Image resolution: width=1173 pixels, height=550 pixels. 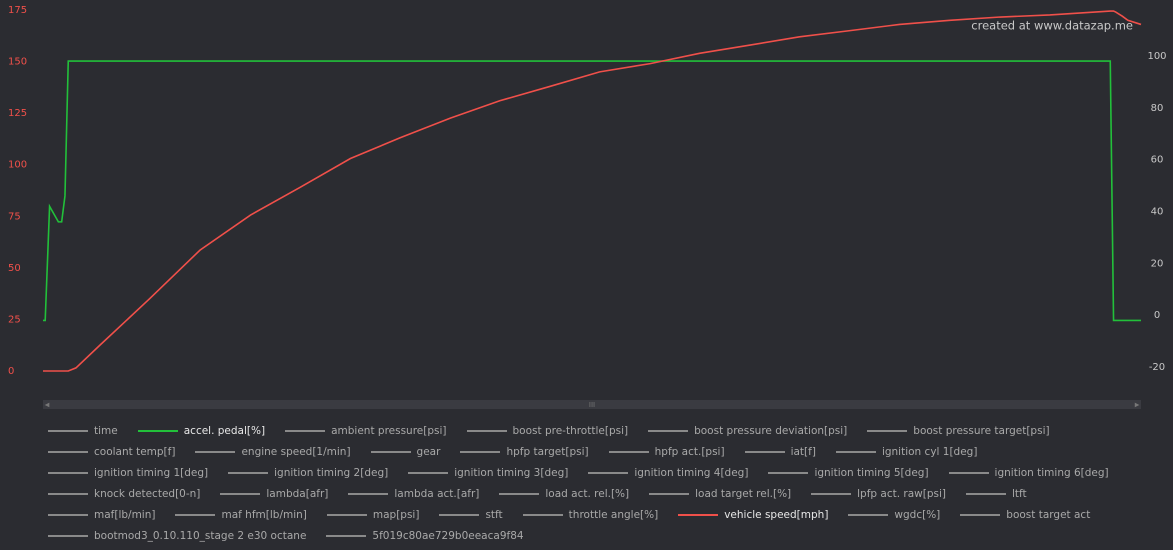 What do you see at coordinates (389, 430) in the screenshot?
I see `legend-label: ambient pressure[psi]` at bounding box center [389, 430].